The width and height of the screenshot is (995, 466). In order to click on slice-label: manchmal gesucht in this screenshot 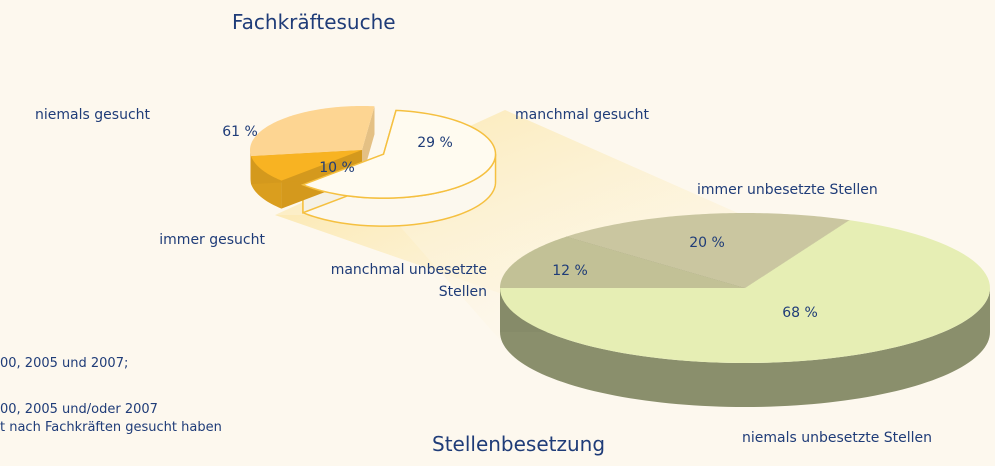, I will do `click(582, 115)`.